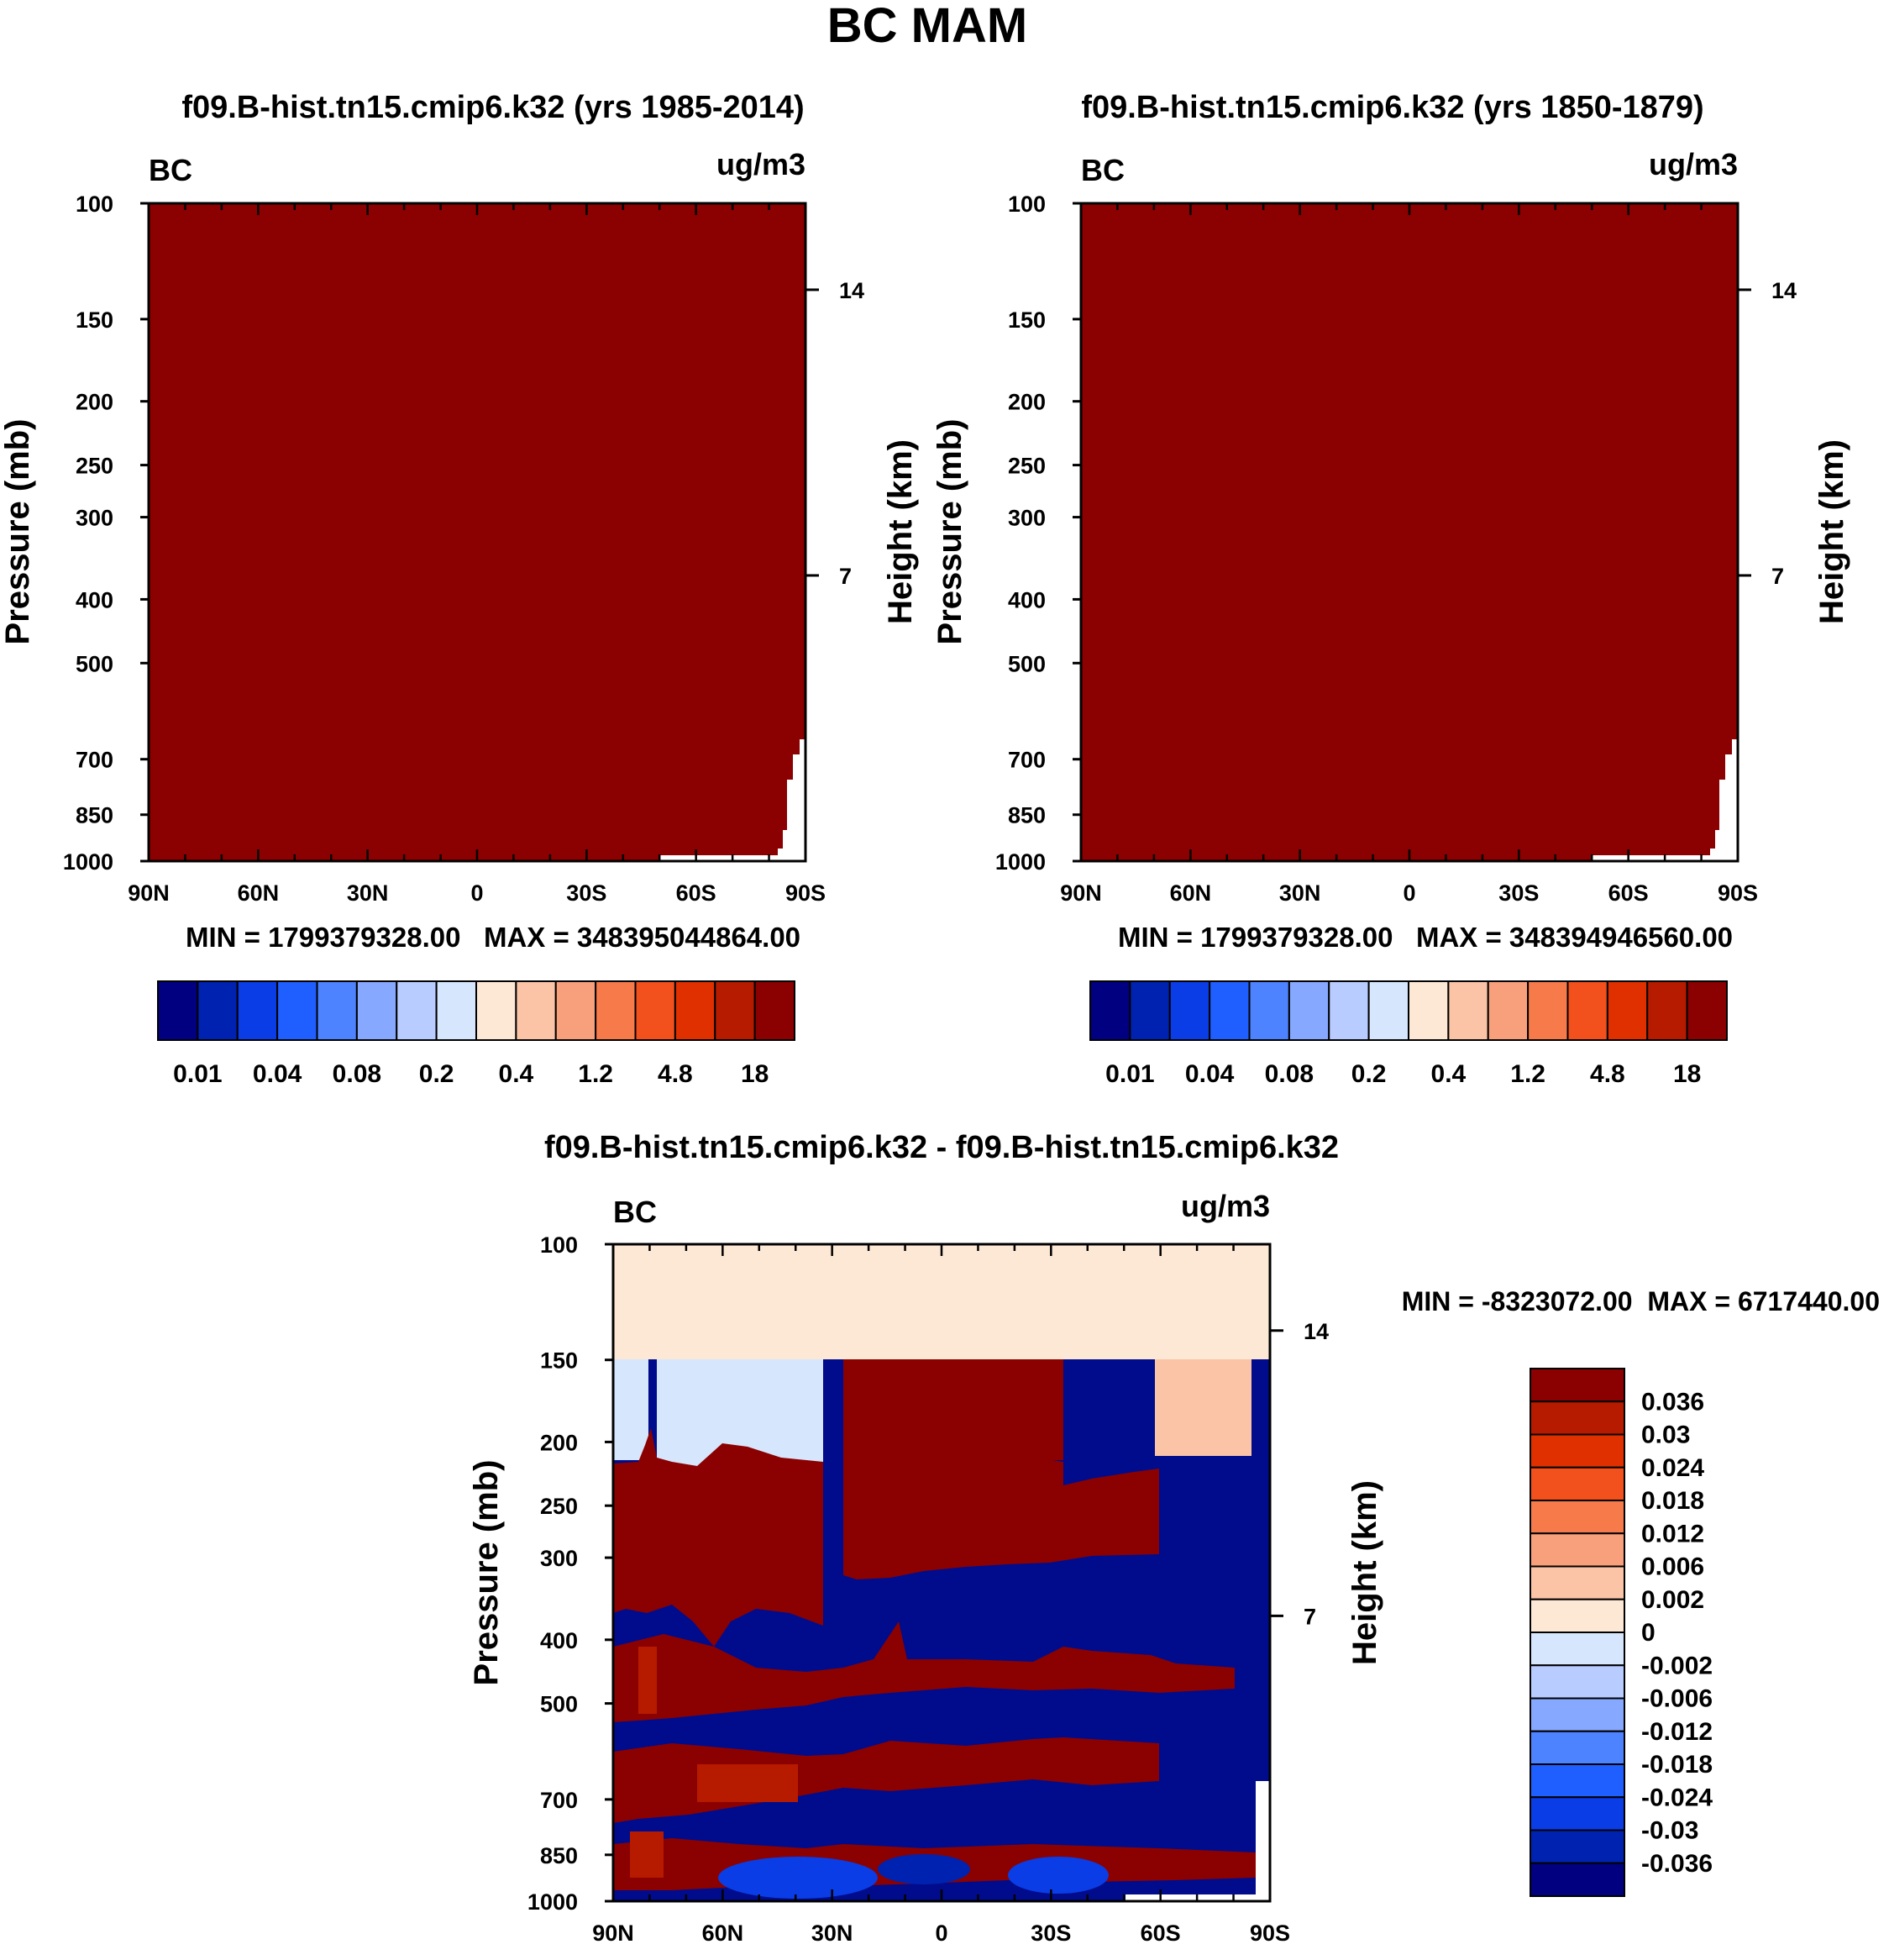 The image size is (1889, 1960). What do you see at coordinates (149, 893) in the screenshot?
I see `x-tick-label: 90N` at bounding box center [149, 893].